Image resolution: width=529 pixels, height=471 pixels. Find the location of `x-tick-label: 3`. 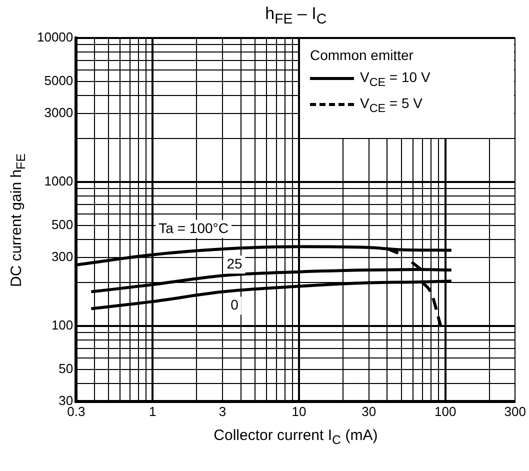

x-tick-label: 3 is located at coordinates (222, 411).